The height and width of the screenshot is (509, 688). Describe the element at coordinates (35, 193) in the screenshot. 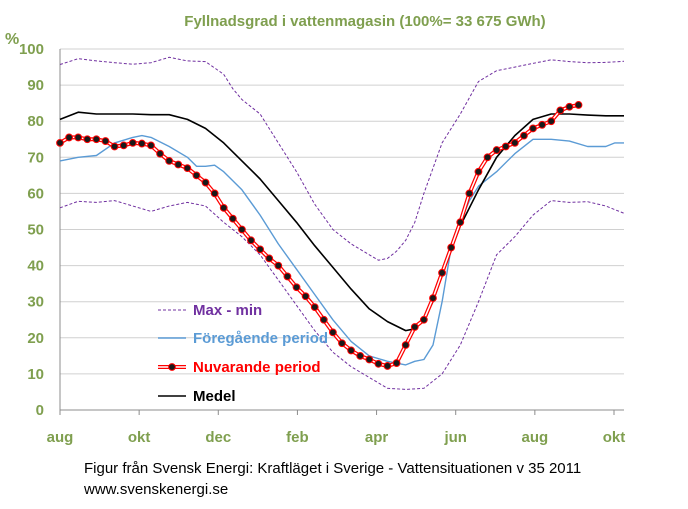

I see `y-tick-label: 60` at that location.